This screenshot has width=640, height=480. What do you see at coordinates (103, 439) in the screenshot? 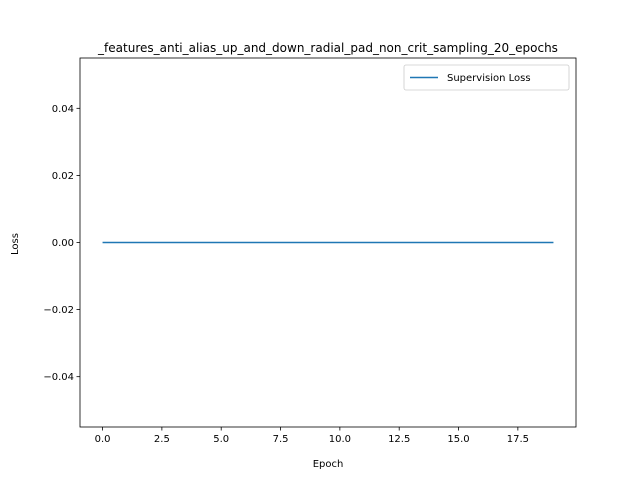
I see `x-tick-label: 0.0` at bounding box center [103, 439].